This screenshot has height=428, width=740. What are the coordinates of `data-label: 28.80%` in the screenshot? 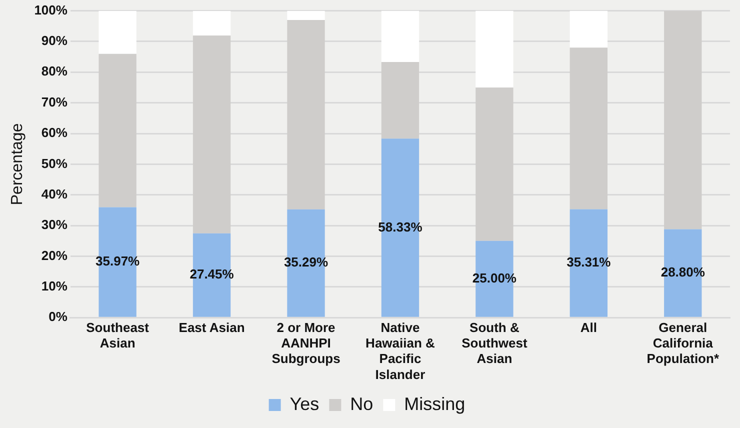 It's located at (683, 272).